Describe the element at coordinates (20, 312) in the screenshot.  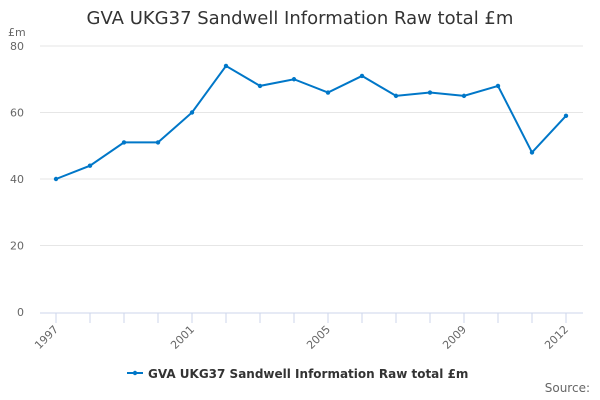
I see `y-tick-label: 0` at that location.